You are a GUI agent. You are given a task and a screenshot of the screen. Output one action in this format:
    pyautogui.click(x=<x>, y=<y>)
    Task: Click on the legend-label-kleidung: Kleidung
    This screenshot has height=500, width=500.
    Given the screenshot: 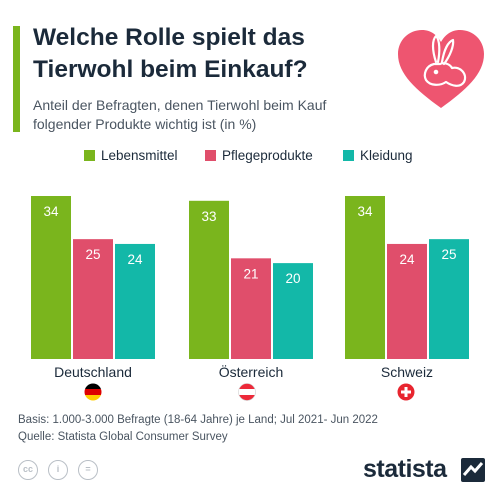 What is the action you would take?
    pyautogui.click(x=386, y=155)
    